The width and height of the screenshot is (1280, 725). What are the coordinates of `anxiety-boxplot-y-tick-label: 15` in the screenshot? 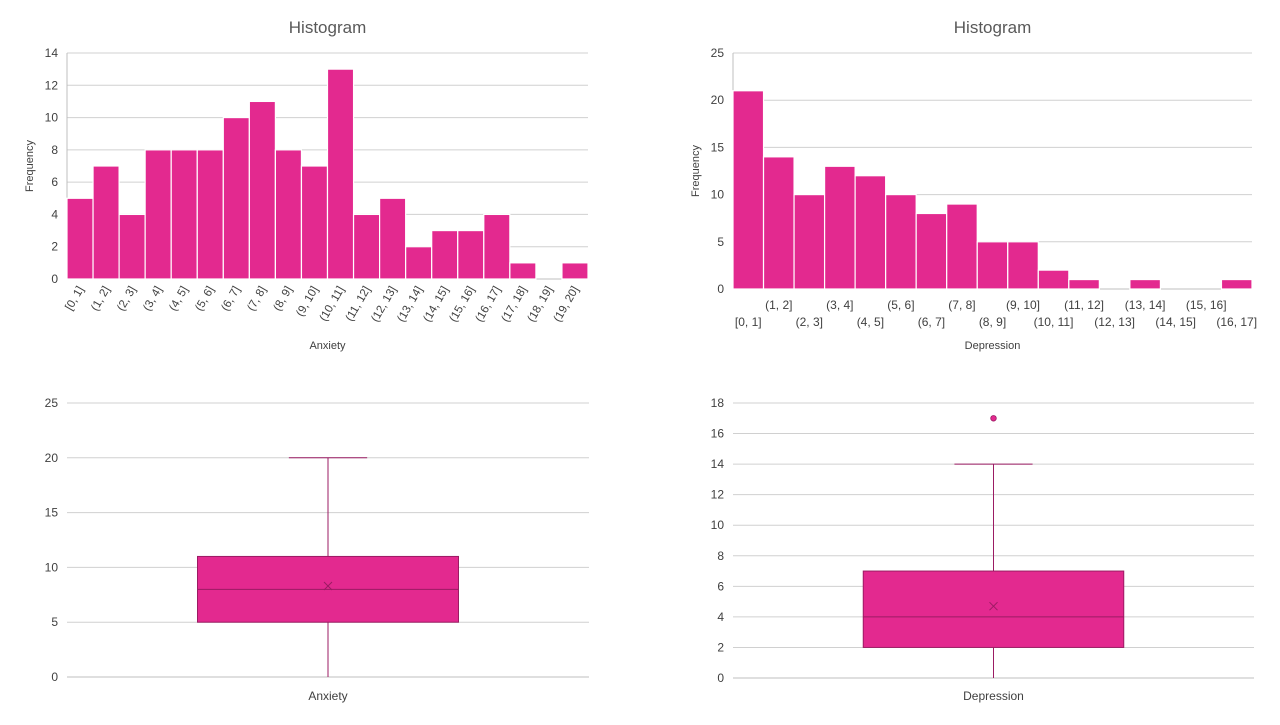 It's located at (52, 513).